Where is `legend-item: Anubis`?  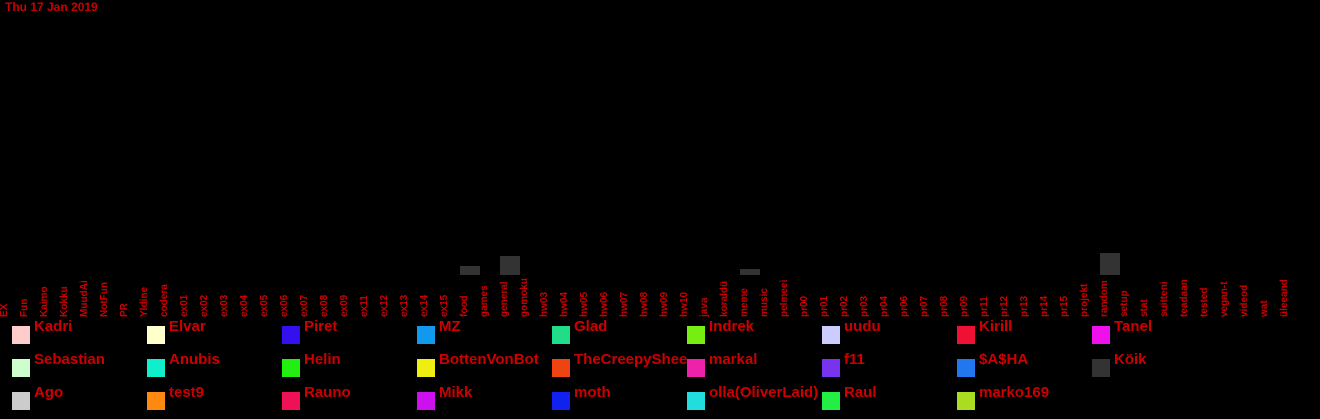
legend-item: Anubis is located at coordinates (214, 364).